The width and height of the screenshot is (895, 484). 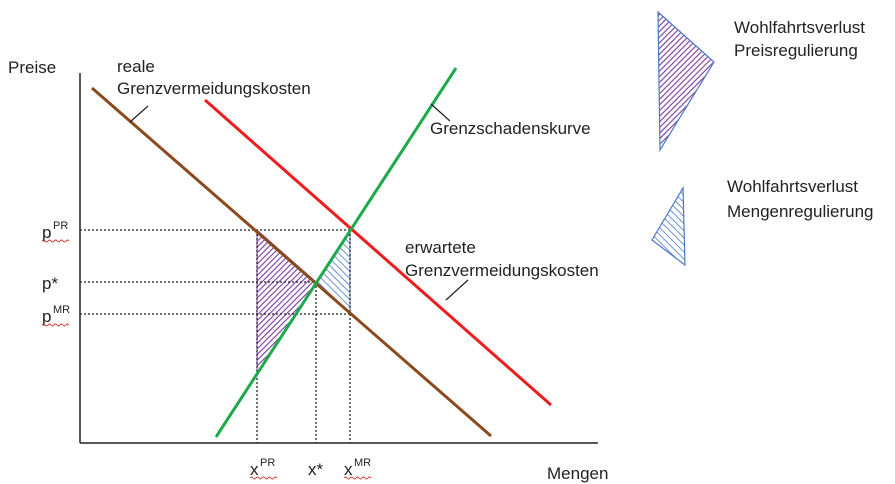 I want to click on quantity-tick-mr: x MR, so click(x=357, y=468).